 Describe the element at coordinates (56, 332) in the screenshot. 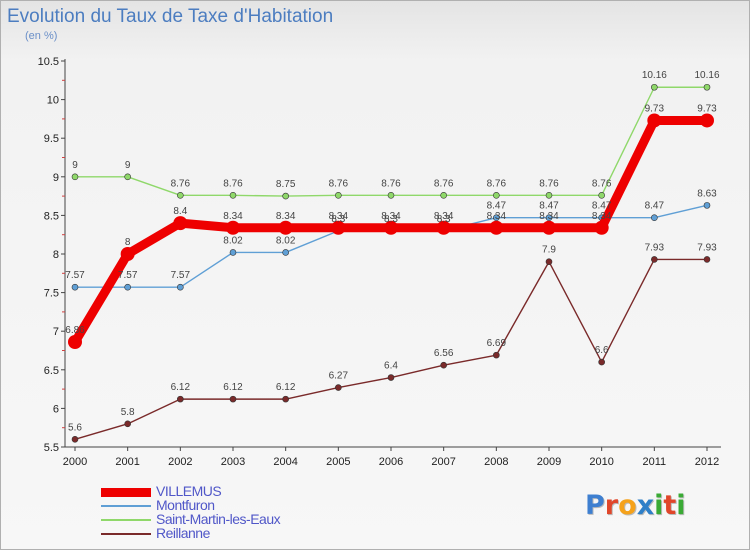

I see `y-tick-label: 7` at that location.